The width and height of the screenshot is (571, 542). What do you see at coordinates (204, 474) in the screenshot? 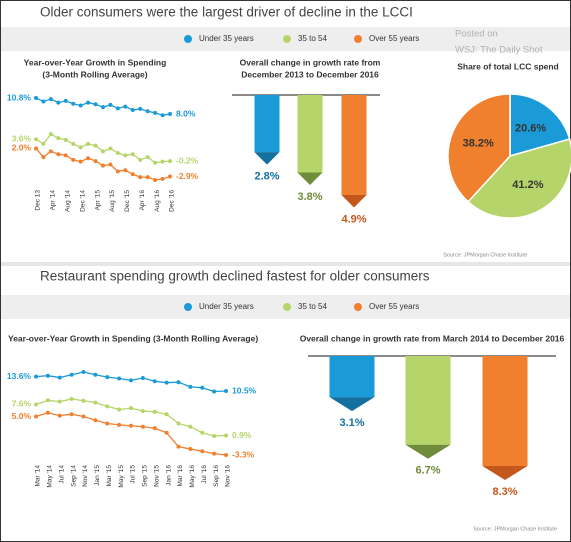
I see `x-tick-label: Jul '16` at bounding box center [204, 474].